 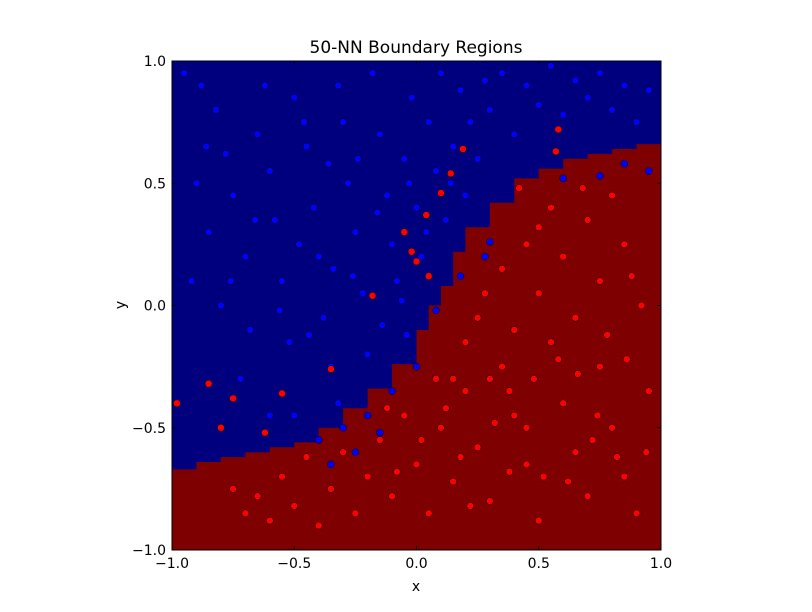 What do you see at coordinates (149, 429) in the screenshot?
I see `y-tick-label: −0.5` at bounding box center [149, 429].